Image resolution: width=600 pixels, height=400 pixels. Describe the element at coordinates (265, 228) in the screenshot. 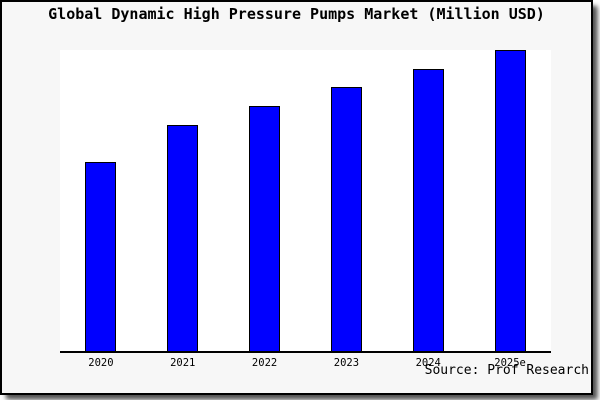

I see `bar-2022` at that location.